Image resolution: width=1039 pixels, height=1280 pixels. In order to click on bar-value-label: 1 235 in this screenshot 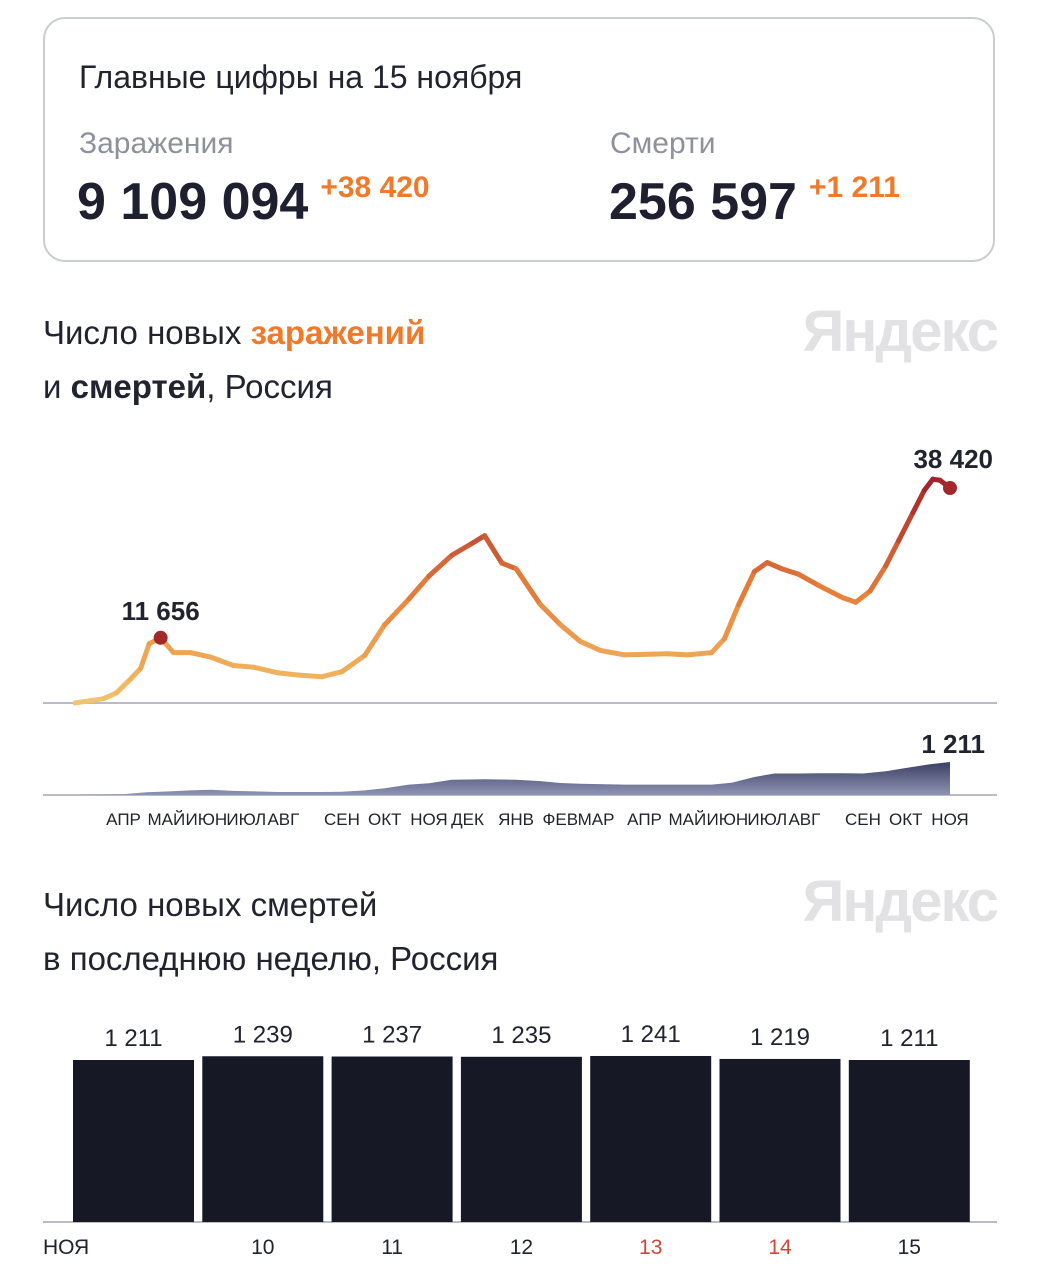, I will do `click(521, 1035)`.